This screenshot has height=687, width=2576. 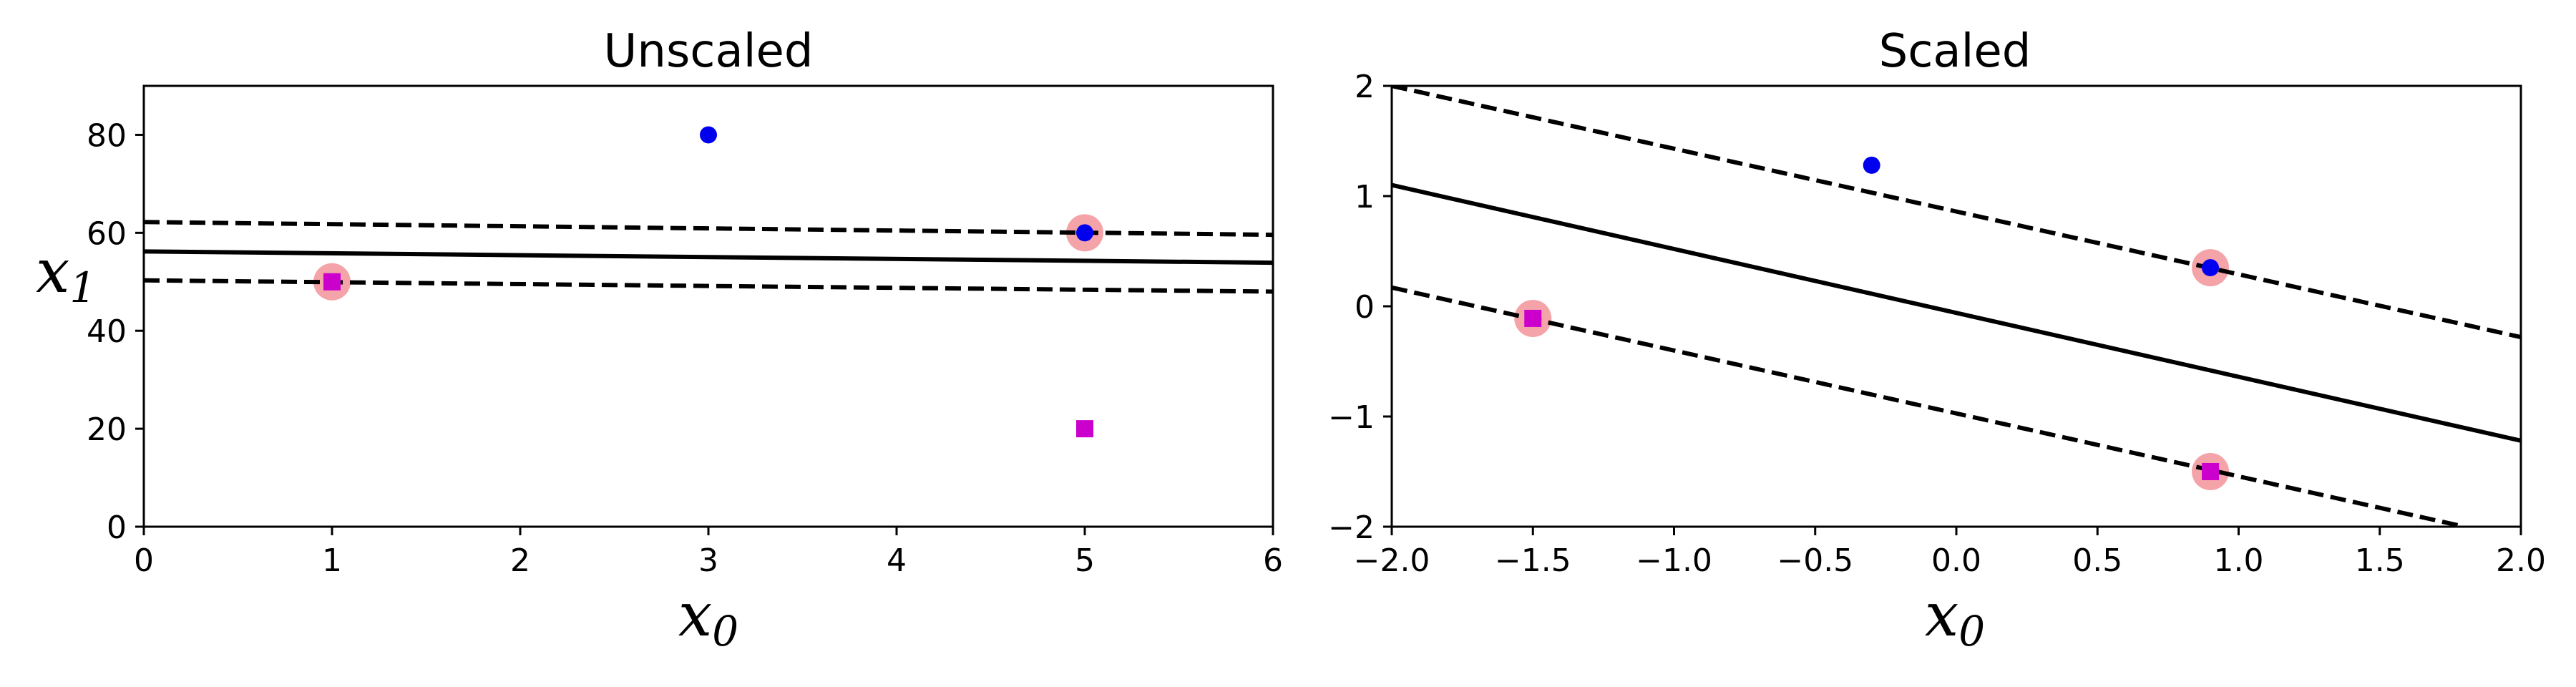 What do you see at coordinates (708, 257) in the screenshot?
I see `decision-boundary-line` at bounding box center [708, 257].